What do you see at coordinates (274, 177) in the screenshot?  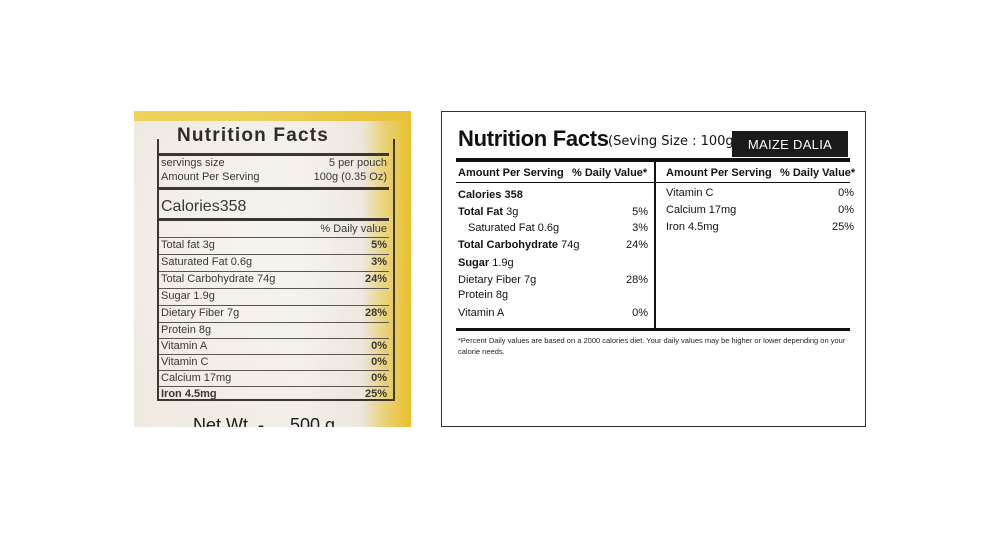 I see `photo-row: Amount Per Serving 100g (0.35 Oz)` at bounding box center [274, 177].